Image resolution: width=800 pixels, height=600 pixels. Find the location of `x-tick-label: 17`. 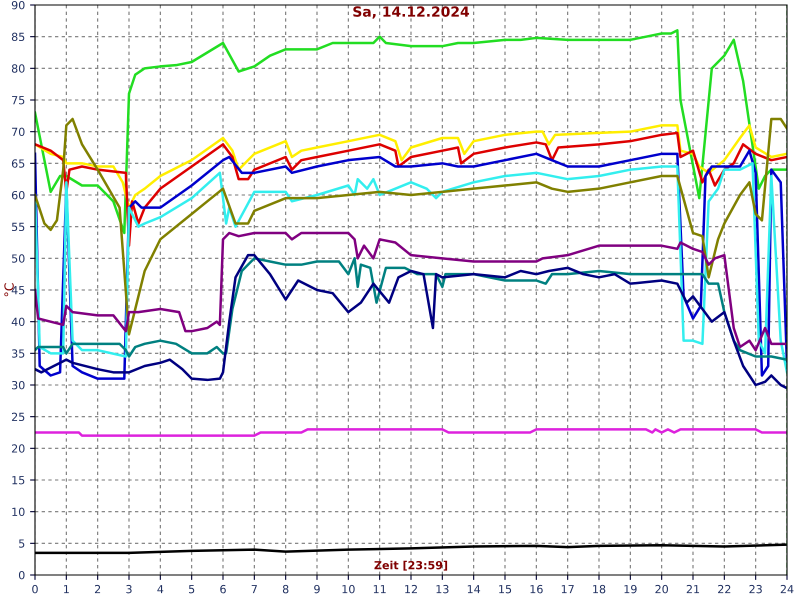

x-tick-label: 17 is located at coordinates (568, 589).